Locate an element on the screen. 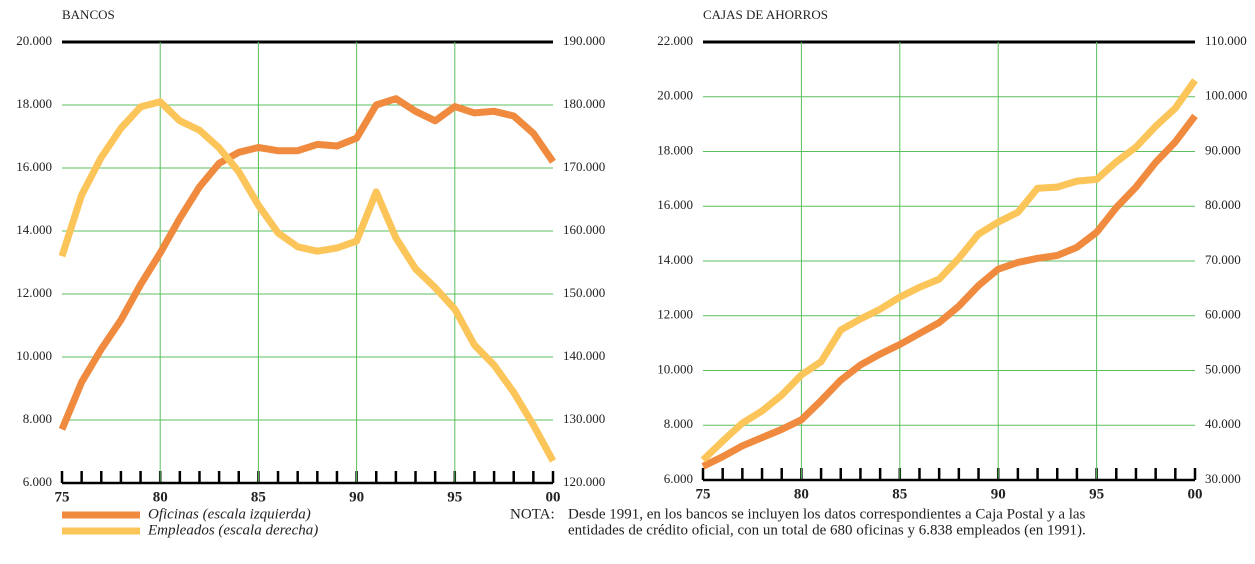 The height and width of the screenshot is (564, 1255). y2-tick-label: 70.000 is located at coordinates (1223, 259).